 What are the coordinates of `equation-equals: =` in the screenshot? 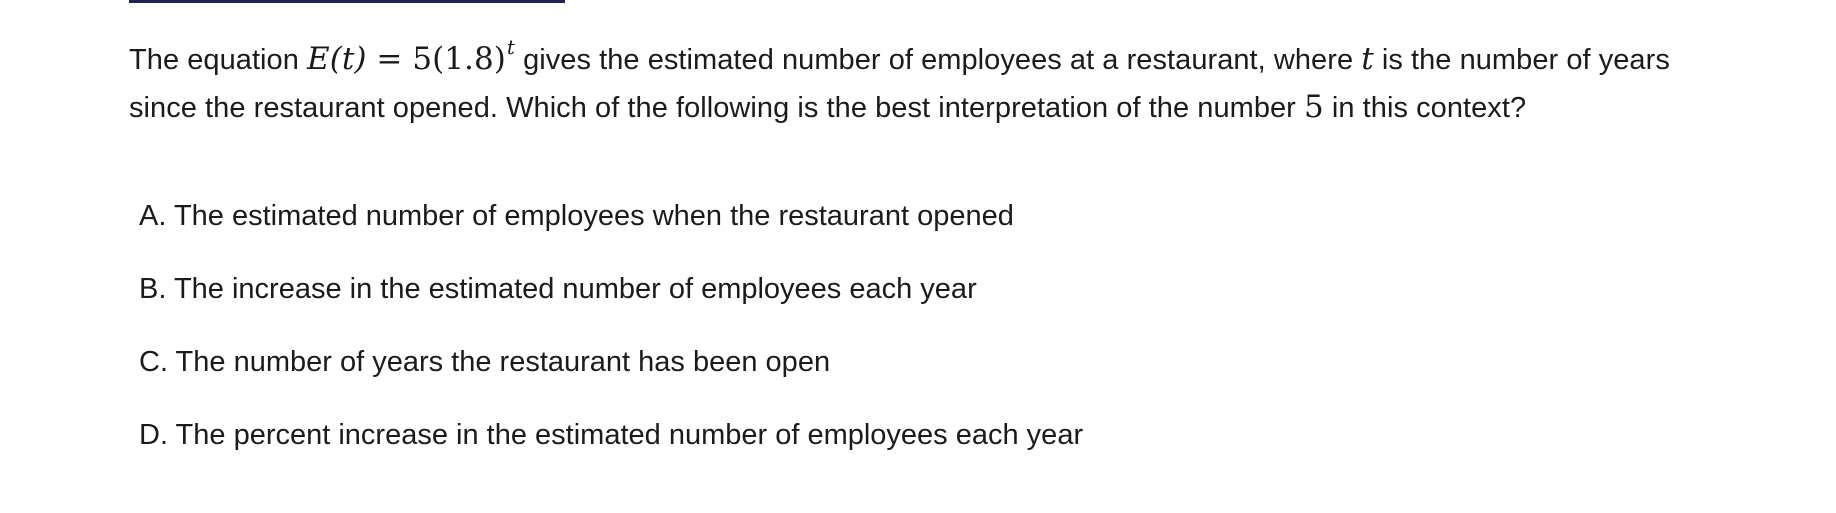 It's located at (389, 59).